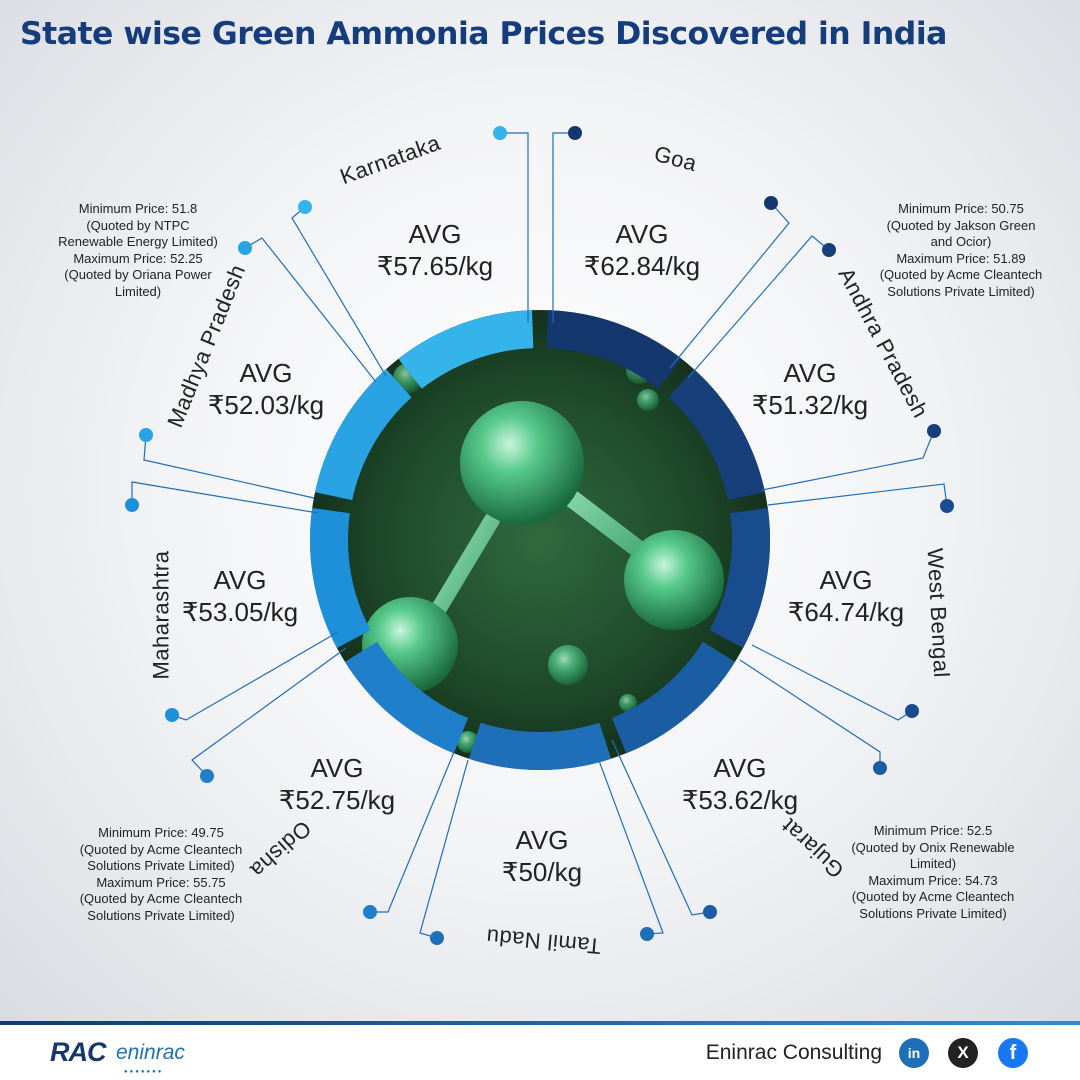 This screenshot has height=1080, width=1080. Describe the element at coordinates (933, 830) in the screenshot. I see `note-line: Minimum Price: 52.5` at that location.